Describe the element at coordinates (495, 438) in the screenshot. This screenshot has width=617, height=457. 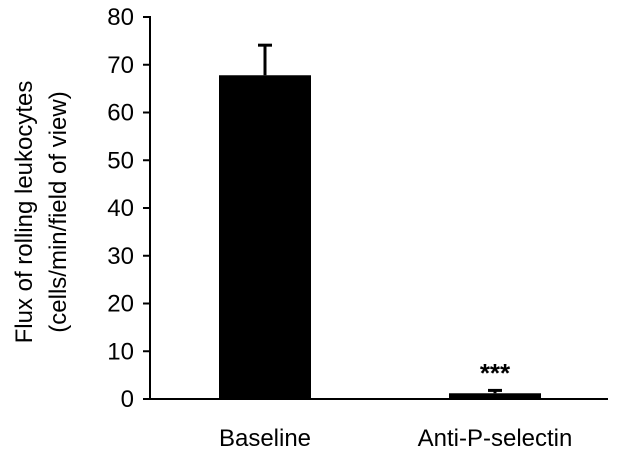
I see `x-category-label: Anti-P-selectin` at that location.